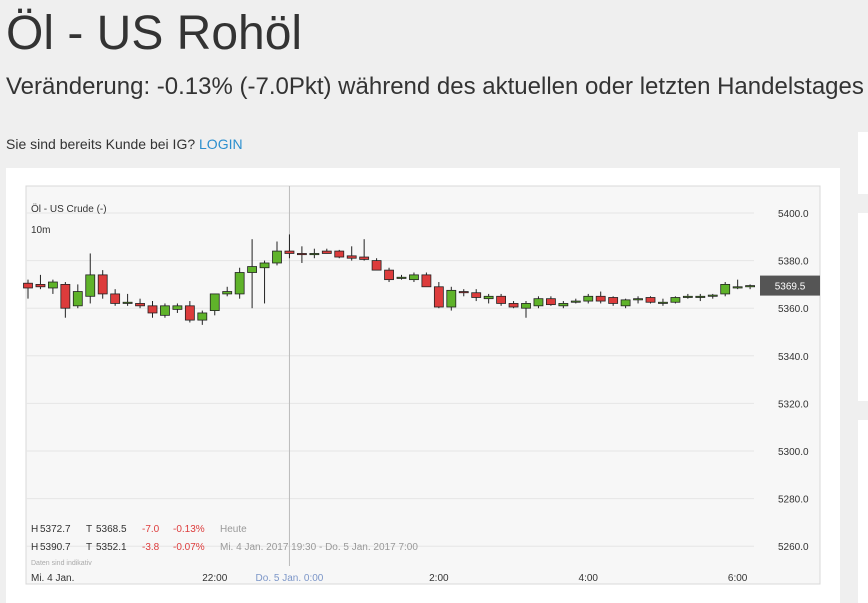  I want to click on stats-low-value: 5368.5, so click(111, 529).